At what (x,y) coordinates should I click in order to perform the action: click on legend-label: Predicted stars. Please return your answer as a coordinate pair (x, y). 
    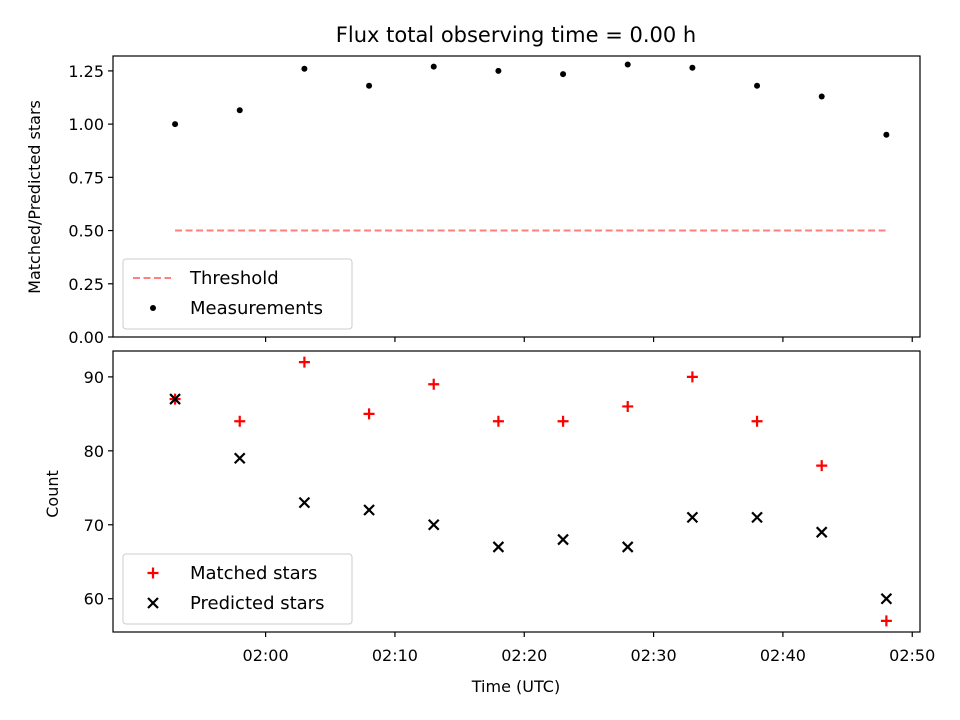
    Looking at the image, I should click on (257, 603).